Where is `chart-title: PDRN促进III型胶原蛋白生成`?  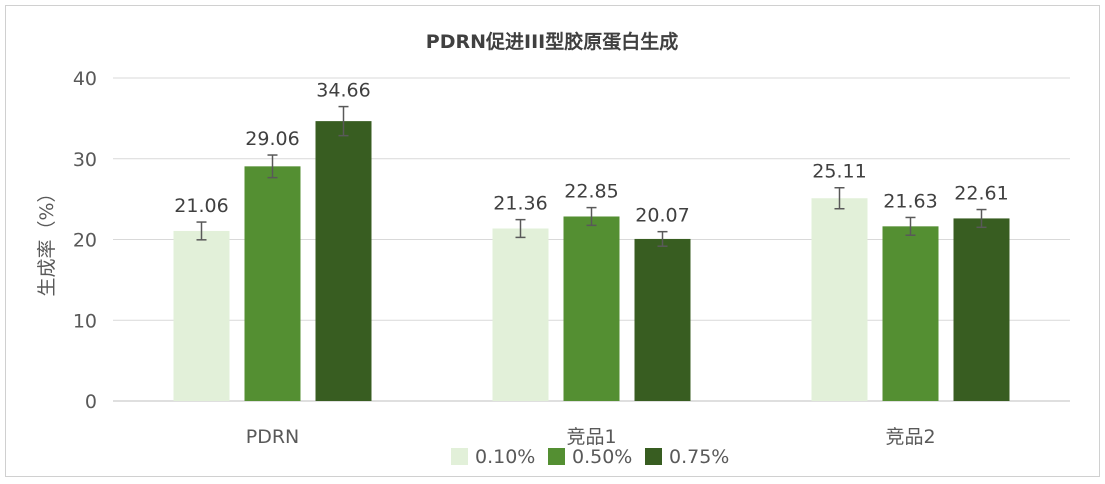
chart-title: PDRN促进III型胶原蛋白生成 is located at coordinates (552, 41).